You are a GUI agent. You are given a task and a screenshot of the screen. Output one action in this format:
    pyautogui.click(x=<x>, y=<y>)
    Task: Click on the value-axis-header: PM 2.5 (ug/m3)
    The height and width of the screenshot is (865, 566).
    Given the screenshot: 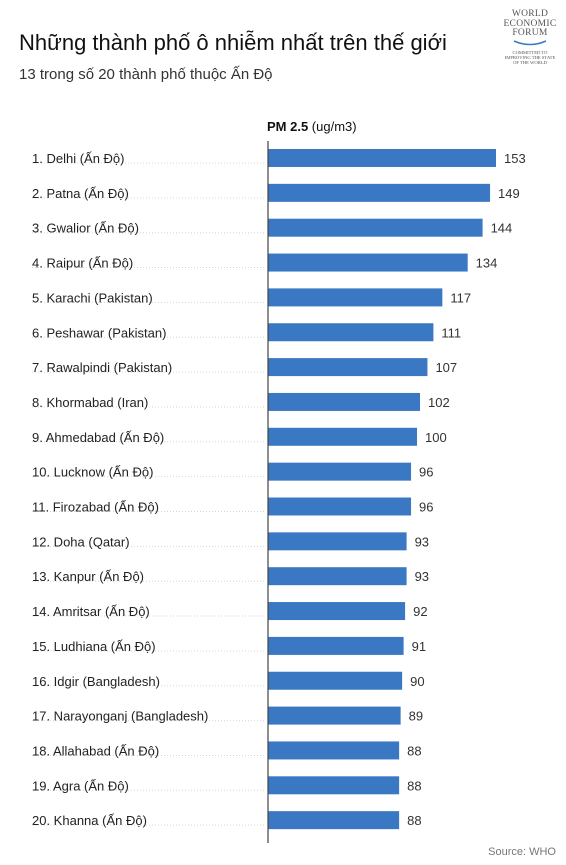 What is the action you would take?
    pyautogui.click(x=312, y=126)
    